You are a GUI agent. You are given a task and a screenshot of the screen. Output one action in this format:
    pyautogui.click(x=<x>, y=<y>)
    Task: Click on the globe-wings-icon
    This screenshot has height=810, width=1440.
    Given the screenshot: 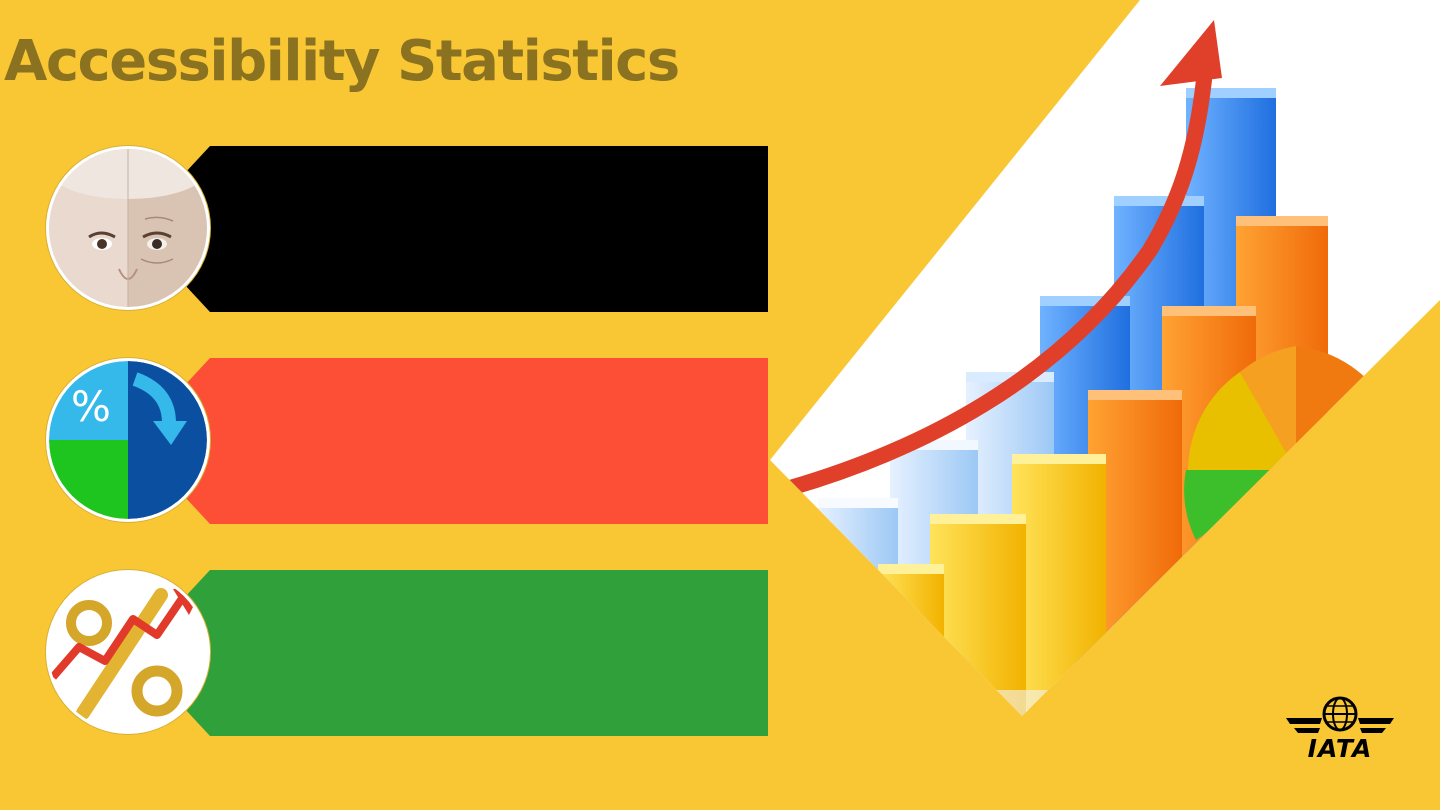 What is the action you would take?
    pyautogui.click(x=1340, y=714)
    